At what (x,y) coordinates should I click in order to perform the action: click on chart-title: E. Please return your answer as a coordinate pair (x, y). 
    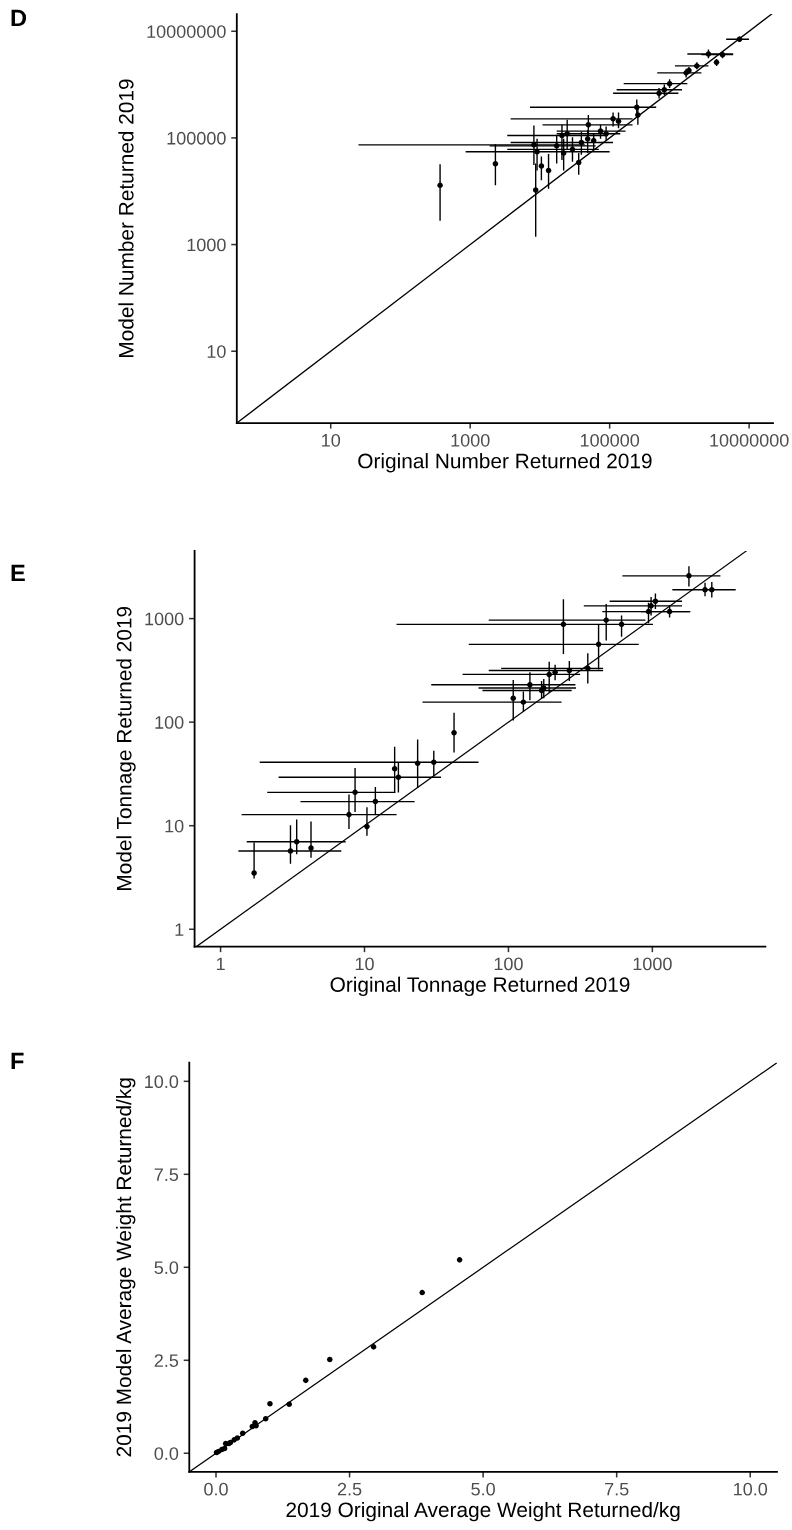
    Looking at the image, I should click on (18, 573).